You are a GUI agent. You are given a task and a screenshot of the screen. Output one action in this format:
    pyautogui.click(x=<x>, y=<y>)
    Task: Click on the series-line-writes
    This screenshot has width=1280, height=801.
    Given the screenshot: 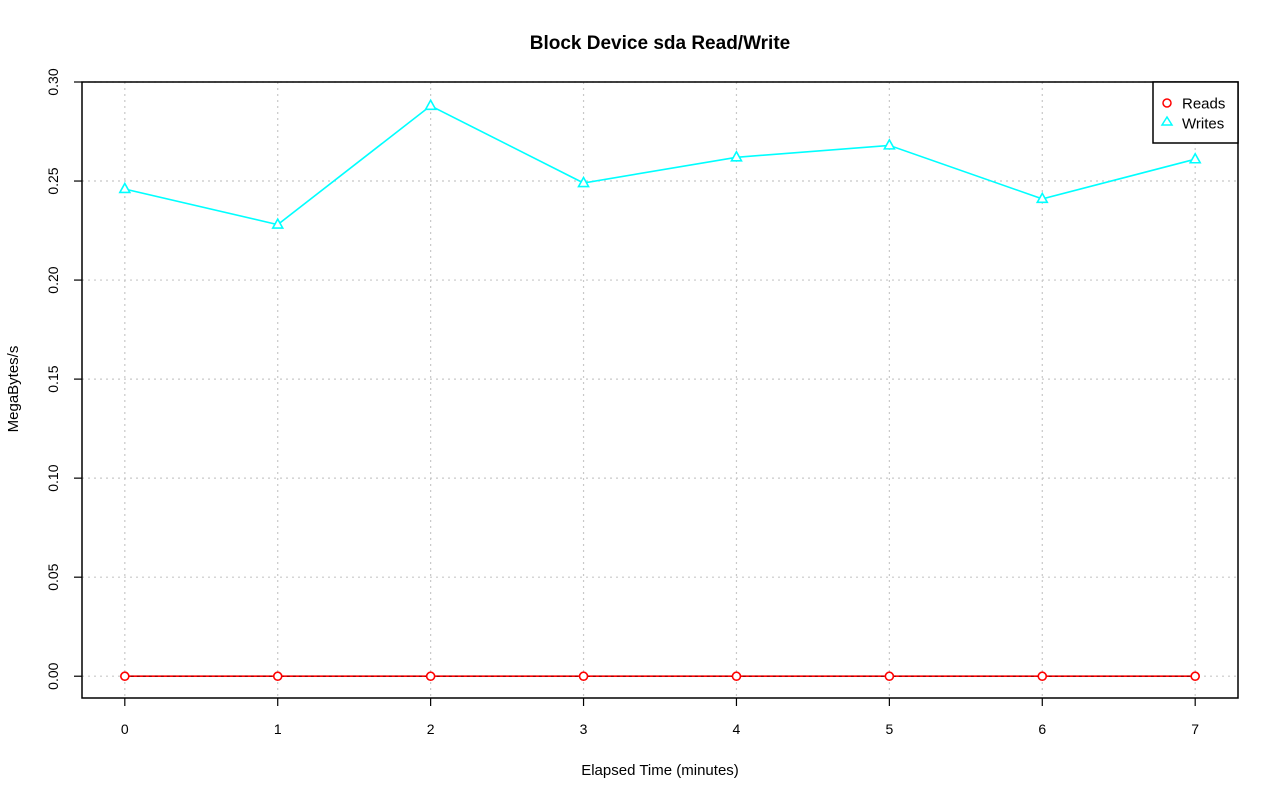 What is the action you would take?
    pyautogui.click(x=660, y=165)
    